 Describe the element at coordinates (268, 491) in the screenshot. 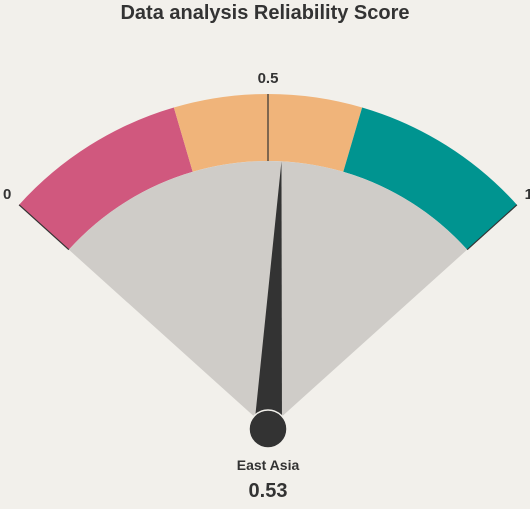

I see `value-number-label: 0.53` at that location.